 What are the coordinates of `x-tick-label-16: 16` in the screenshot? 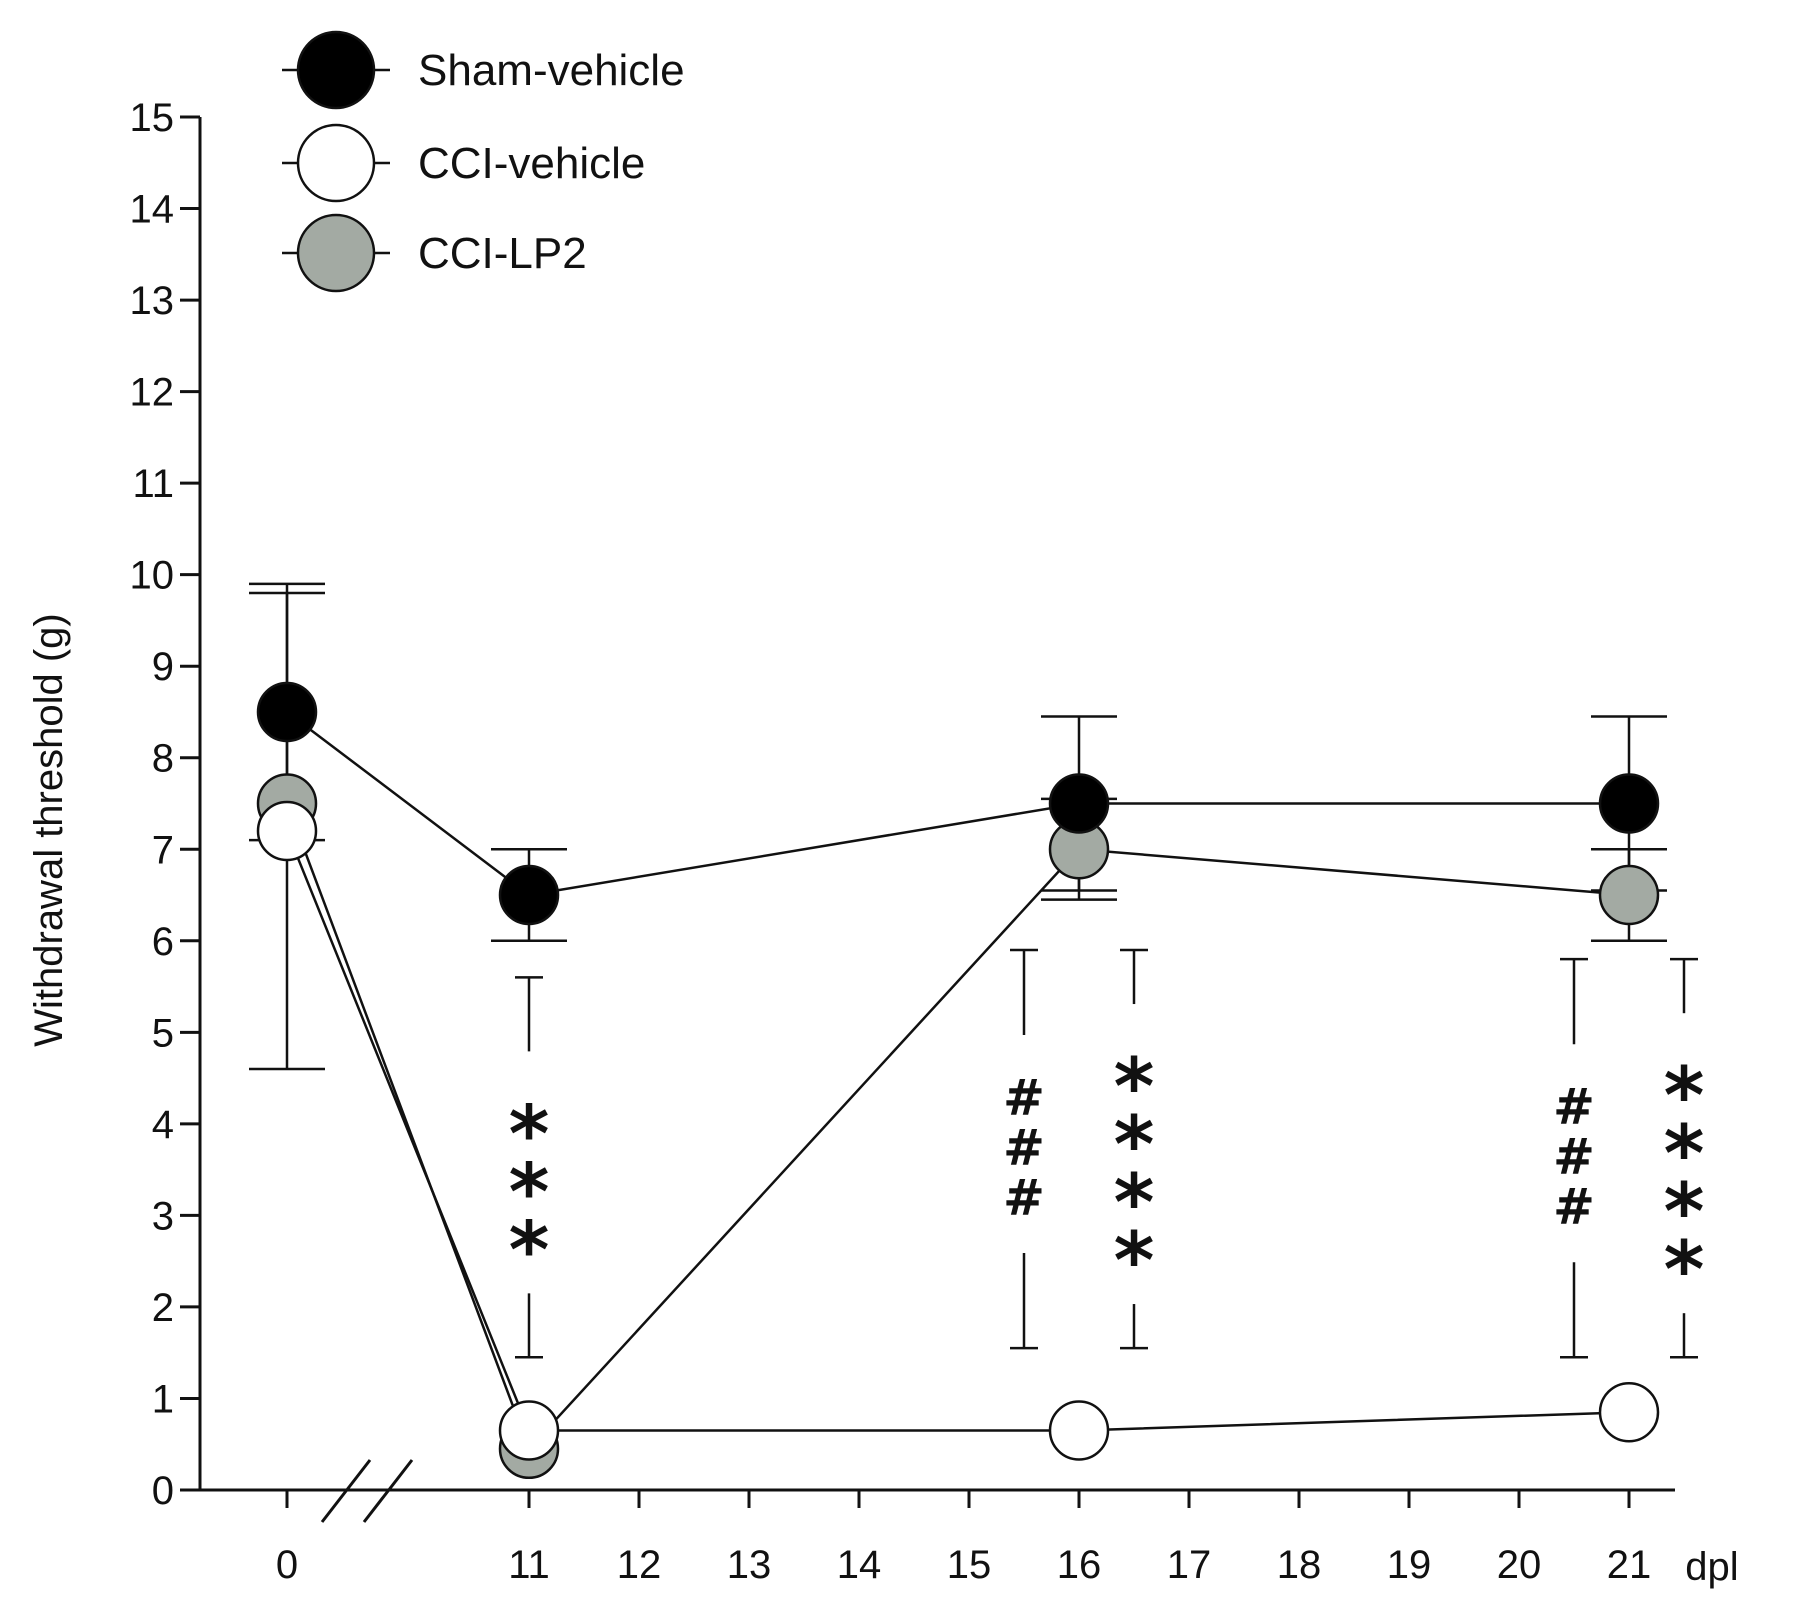 It's located at (1079, 1565).